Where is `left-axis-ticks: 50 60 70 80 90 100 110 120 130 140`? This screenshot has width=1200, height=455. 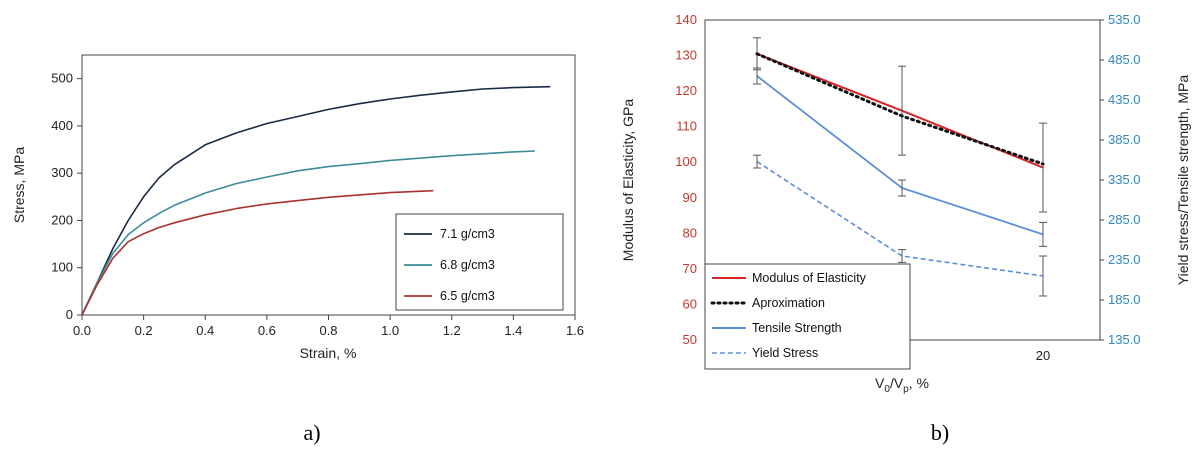 left-axis-ticks: 50 60 70 80 90 100 110 120 130 140 is located at coordinates (686, 179).